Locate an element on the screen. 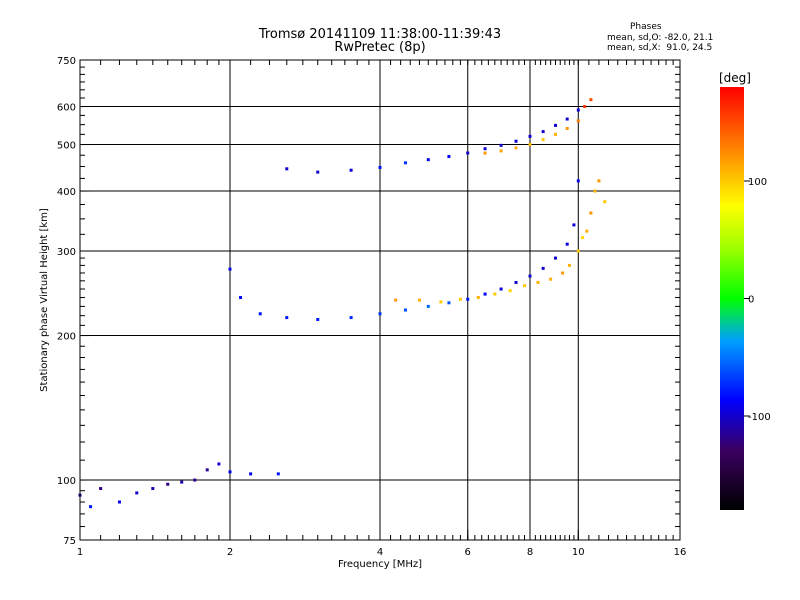  x-axis-label: Frequency [MHz] is located at coordinates (380, 564).